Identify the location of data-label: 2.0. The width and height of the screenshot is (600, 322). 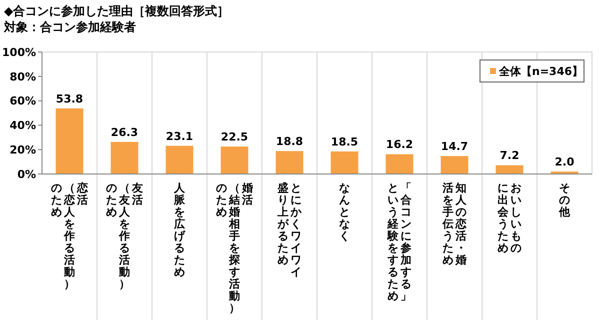
(564, 162).